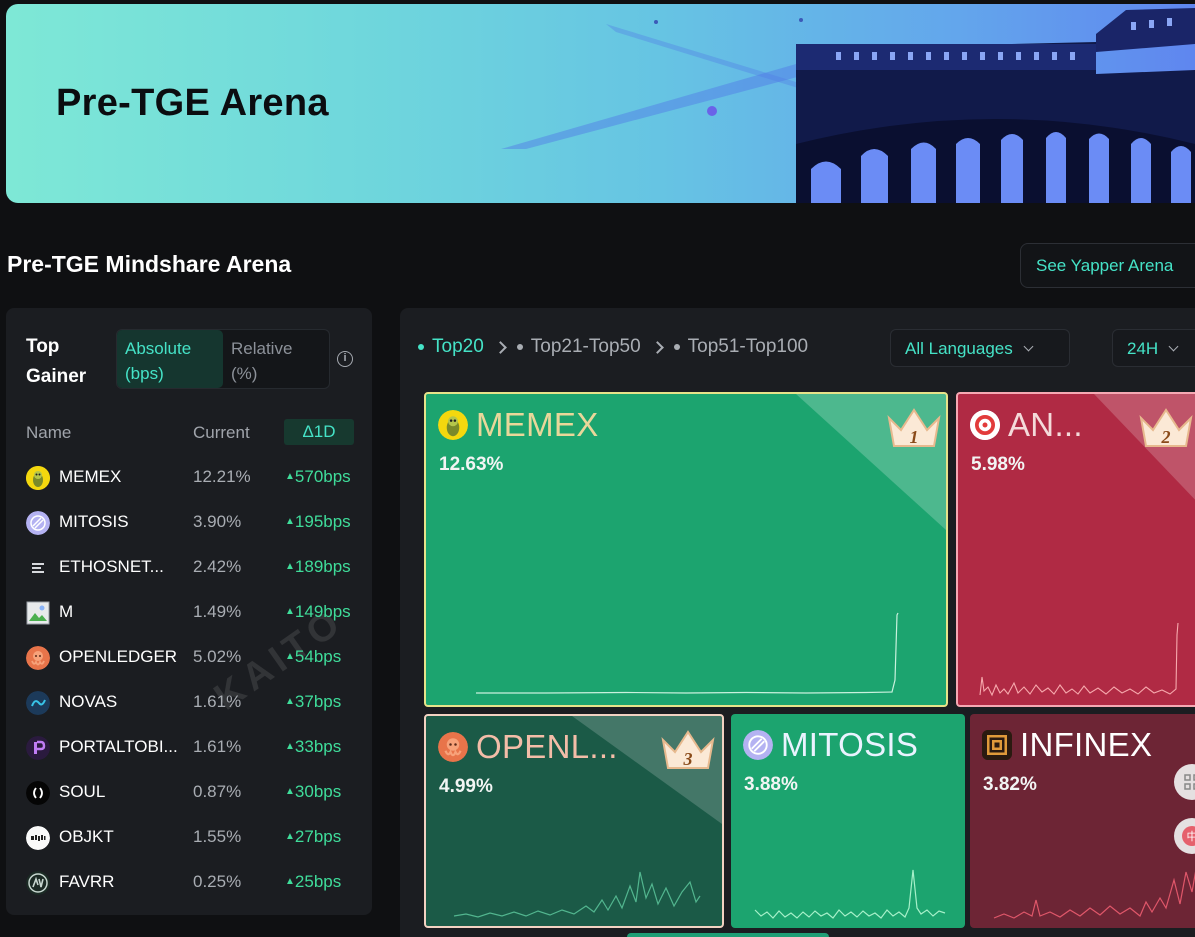 Image resolution: width=1195 pixels, height=937 pixels. I want to click on row-delta-value: 195bps, so click(322, 521).